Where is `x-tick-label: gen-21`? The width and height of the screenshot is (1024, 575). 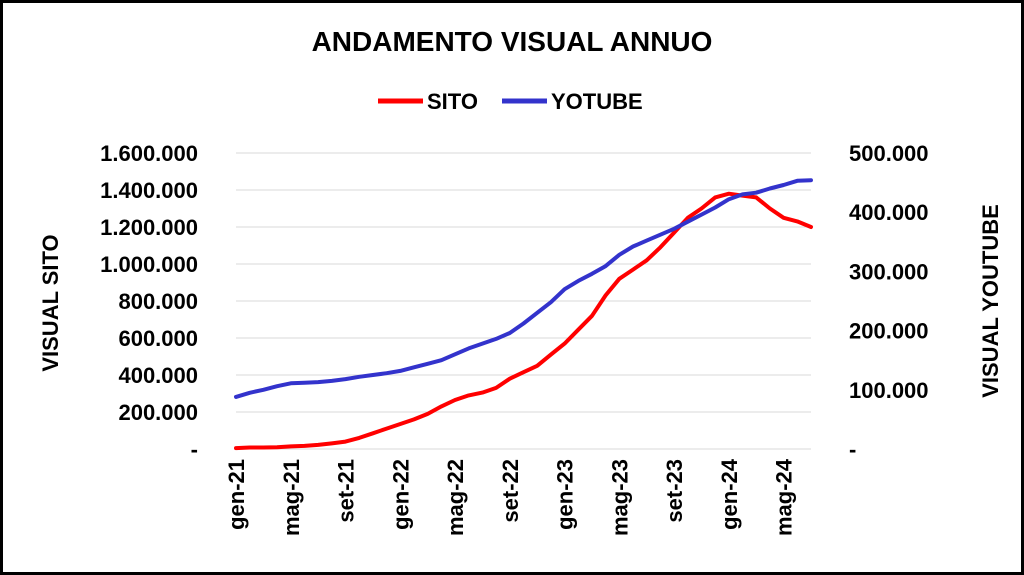
x-tick-label: gen-21 is located at coordinates (236, 494).